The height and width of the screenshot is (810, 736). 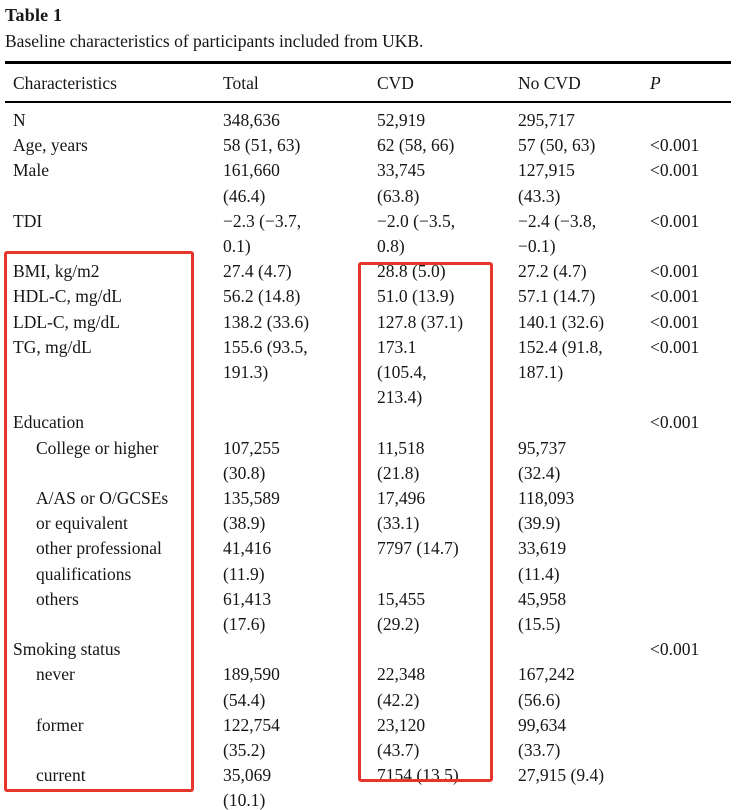 What do you see at coordinates (31, 170) in the screenshot?
I see `characteristic-cell: Male` at bounding box center [31, 170].